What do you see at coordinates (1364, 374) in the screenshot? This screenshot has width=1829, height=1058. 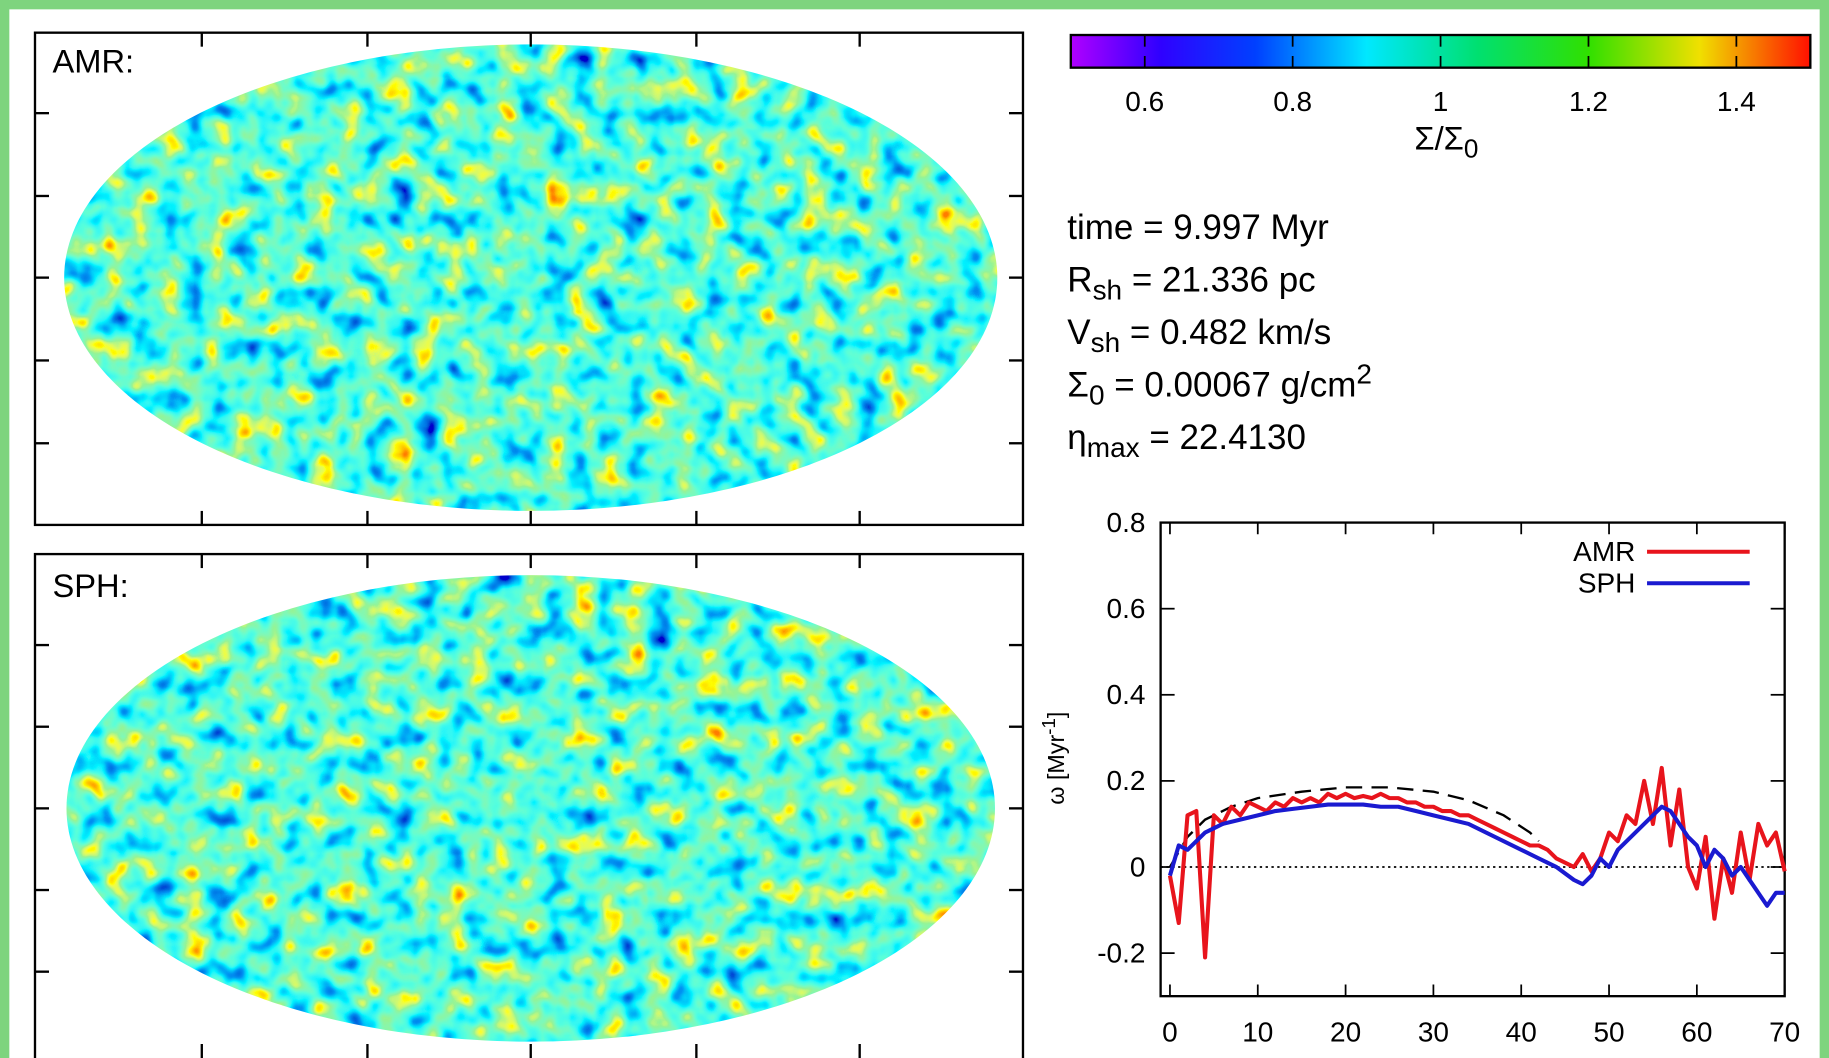 I see `superscript: 2` at bounding box center [1364, 374].